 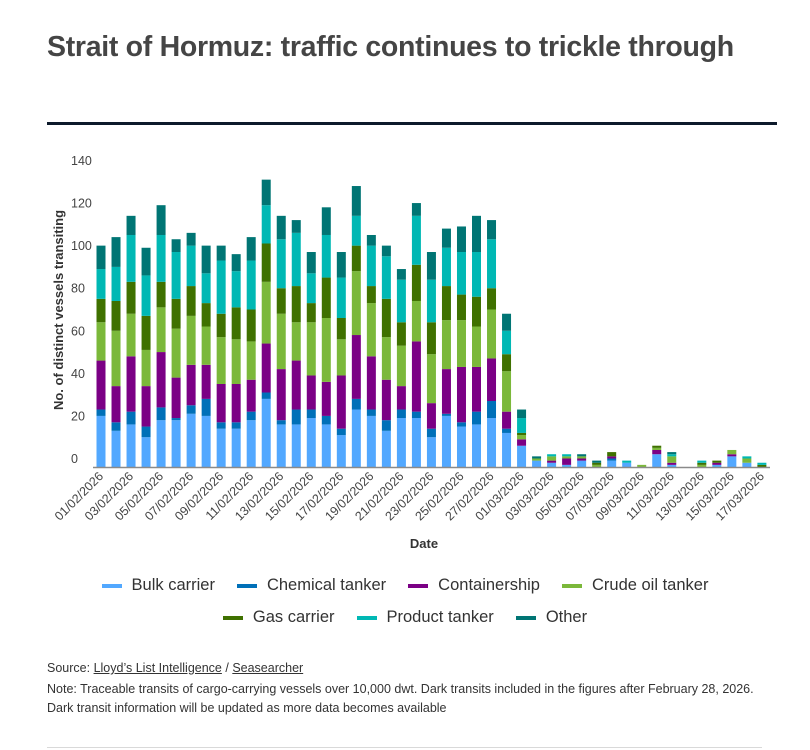 What do you see at coordinates (474, 585) in the screenshot?
I see `legend-item-containership: Containership` at bounding box center [474, 585].